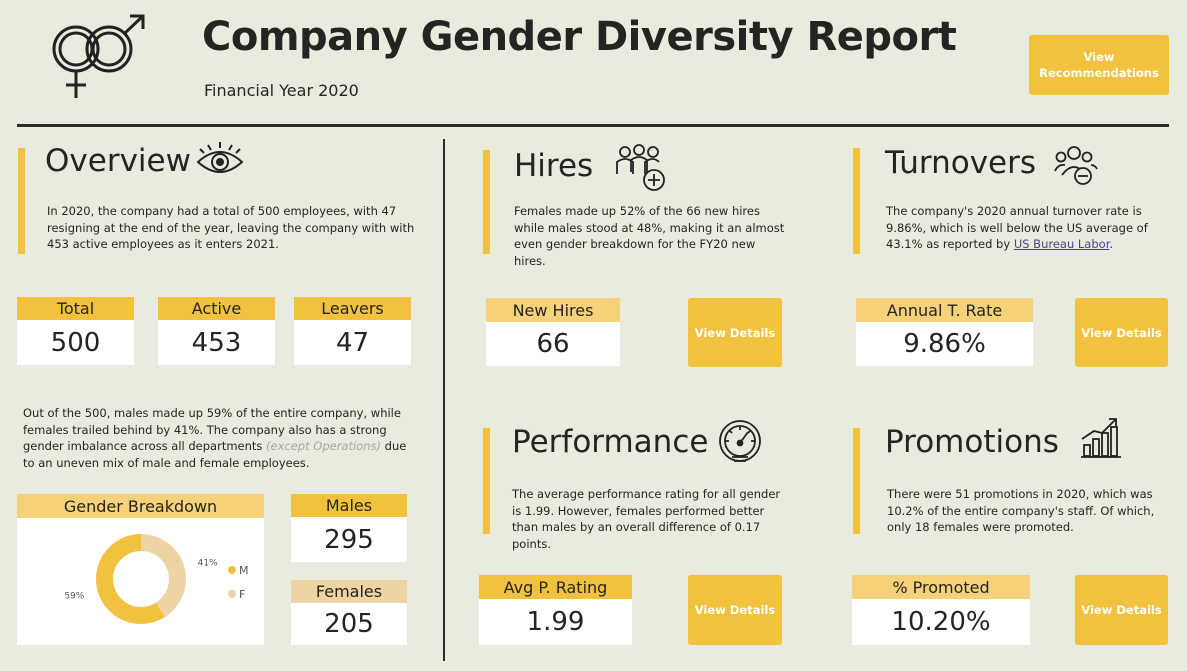 The image size is (1187, 671). Describe the element at coordinates (323, 446) in the screenshot. I see `overview-gender-text-italic: (except Operations)` at that location.